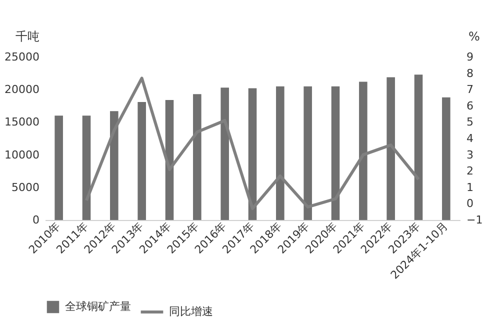  I want to click on y-tick-label: 0, so click(36, 220).